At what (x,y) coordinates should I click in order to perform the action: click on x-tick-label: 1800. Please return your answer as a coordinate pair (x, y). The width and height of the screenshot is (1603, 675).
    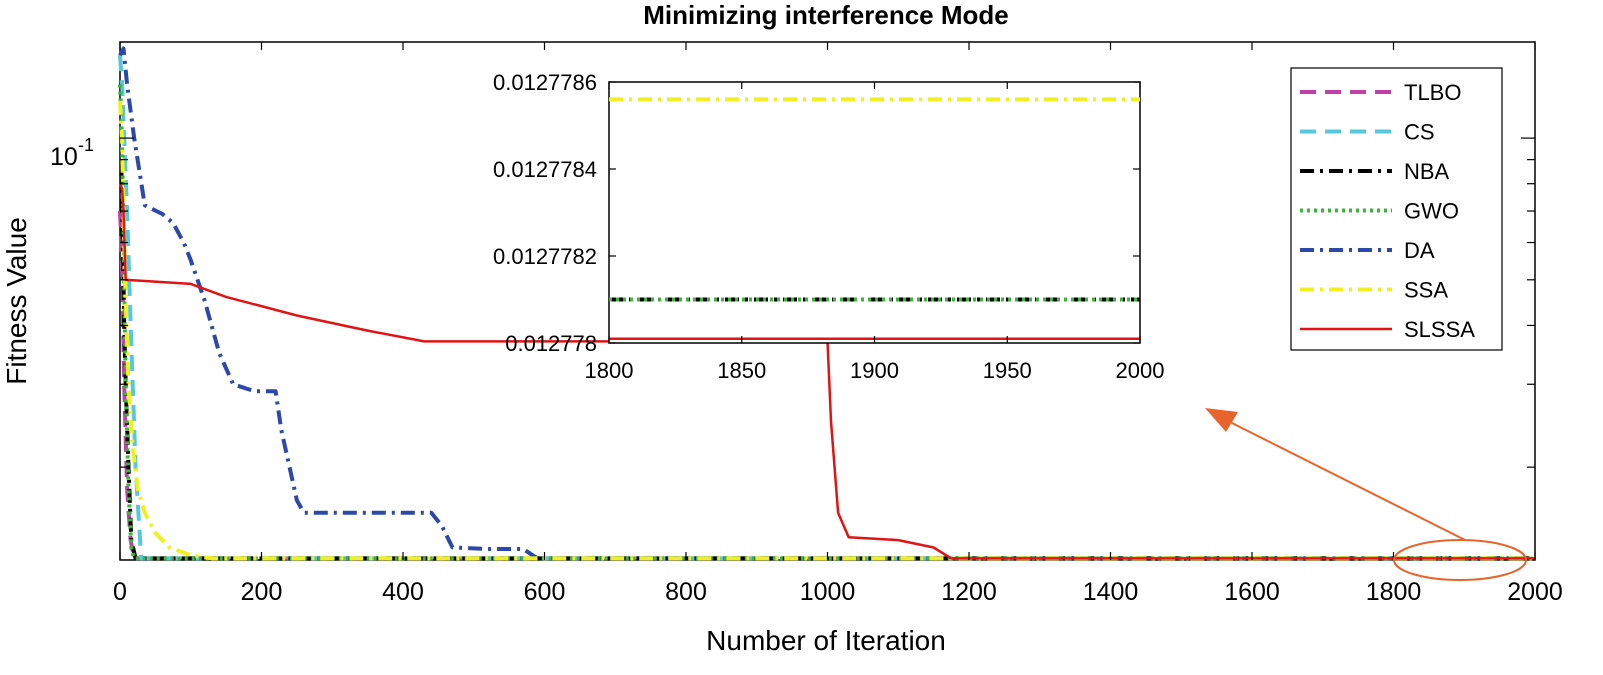
    Looking at the image, I should click on (1394, 592).